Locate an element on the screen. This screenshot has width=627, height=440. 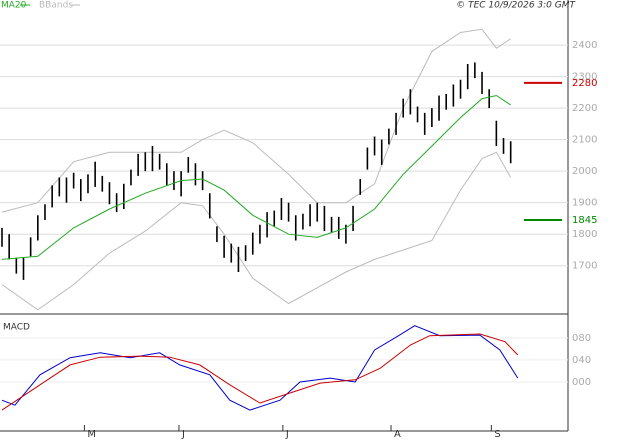
y-tick-label: 040 is located at coordinates (581, 360).